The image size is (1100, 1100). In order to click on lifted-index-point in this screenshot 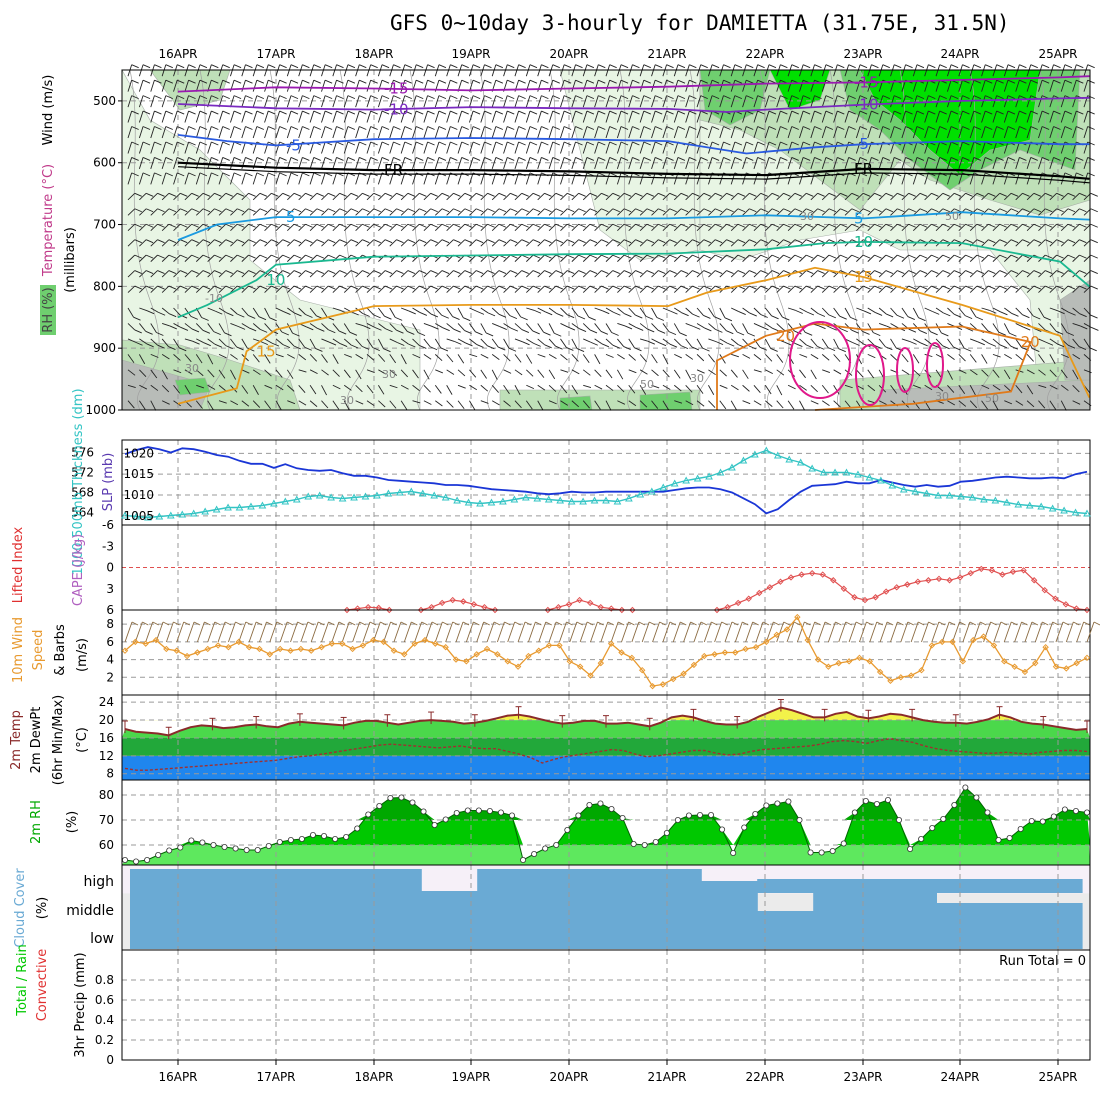, I will do `click(474, 604)`.